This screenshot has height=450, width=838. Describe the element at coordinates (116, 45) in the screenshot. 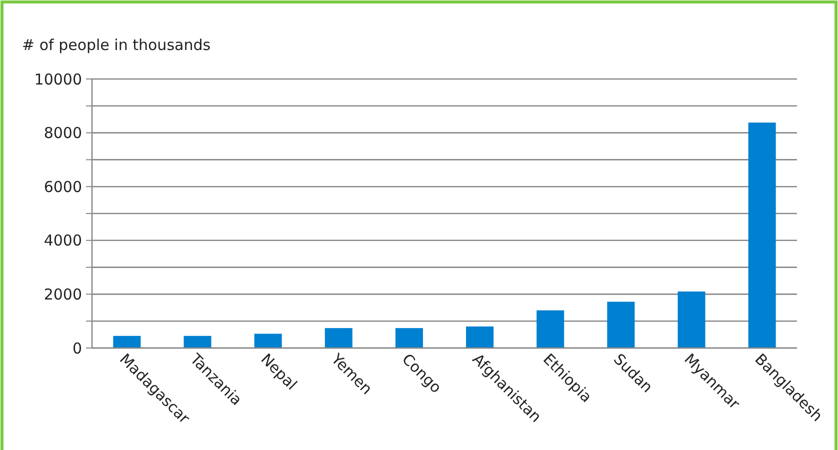

I see `y-axis-title: # of people in thousands` at that location.